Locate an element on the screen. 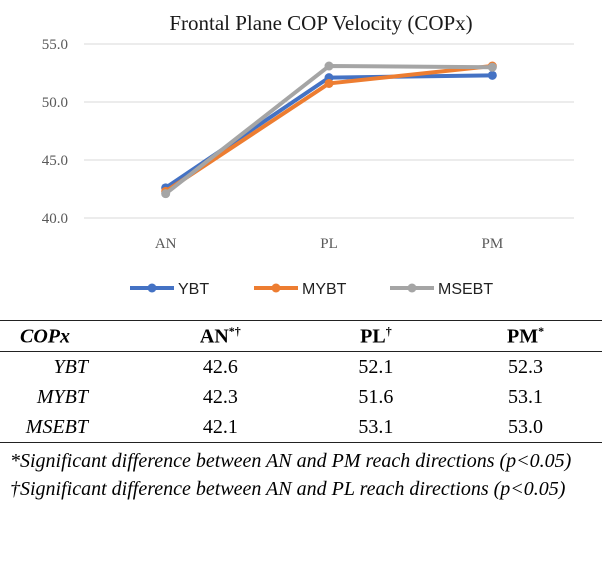  chart-title: Frontal Plane COP Velocity (COPx) is located at coordinates (320, 23).